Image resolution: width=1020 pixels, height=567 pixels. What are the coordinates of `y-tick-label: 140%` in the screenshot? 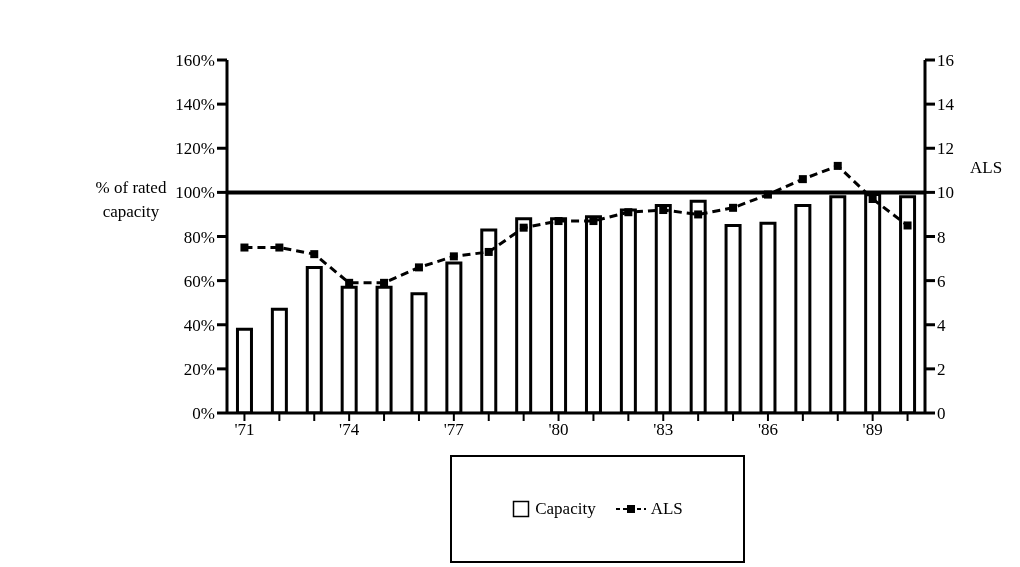 It's located at (195, 105).